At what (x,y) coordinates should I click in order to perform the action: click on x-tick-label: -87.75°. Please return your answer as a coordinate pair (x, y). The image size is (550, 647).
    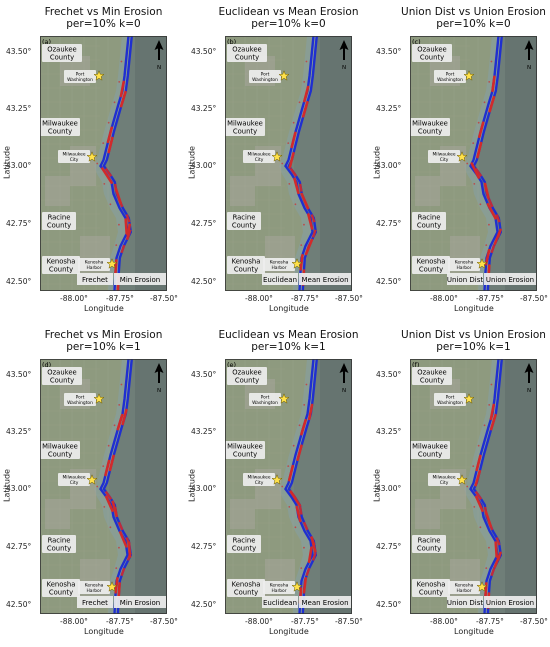
    Looking at the image, I should click on (490, 621).